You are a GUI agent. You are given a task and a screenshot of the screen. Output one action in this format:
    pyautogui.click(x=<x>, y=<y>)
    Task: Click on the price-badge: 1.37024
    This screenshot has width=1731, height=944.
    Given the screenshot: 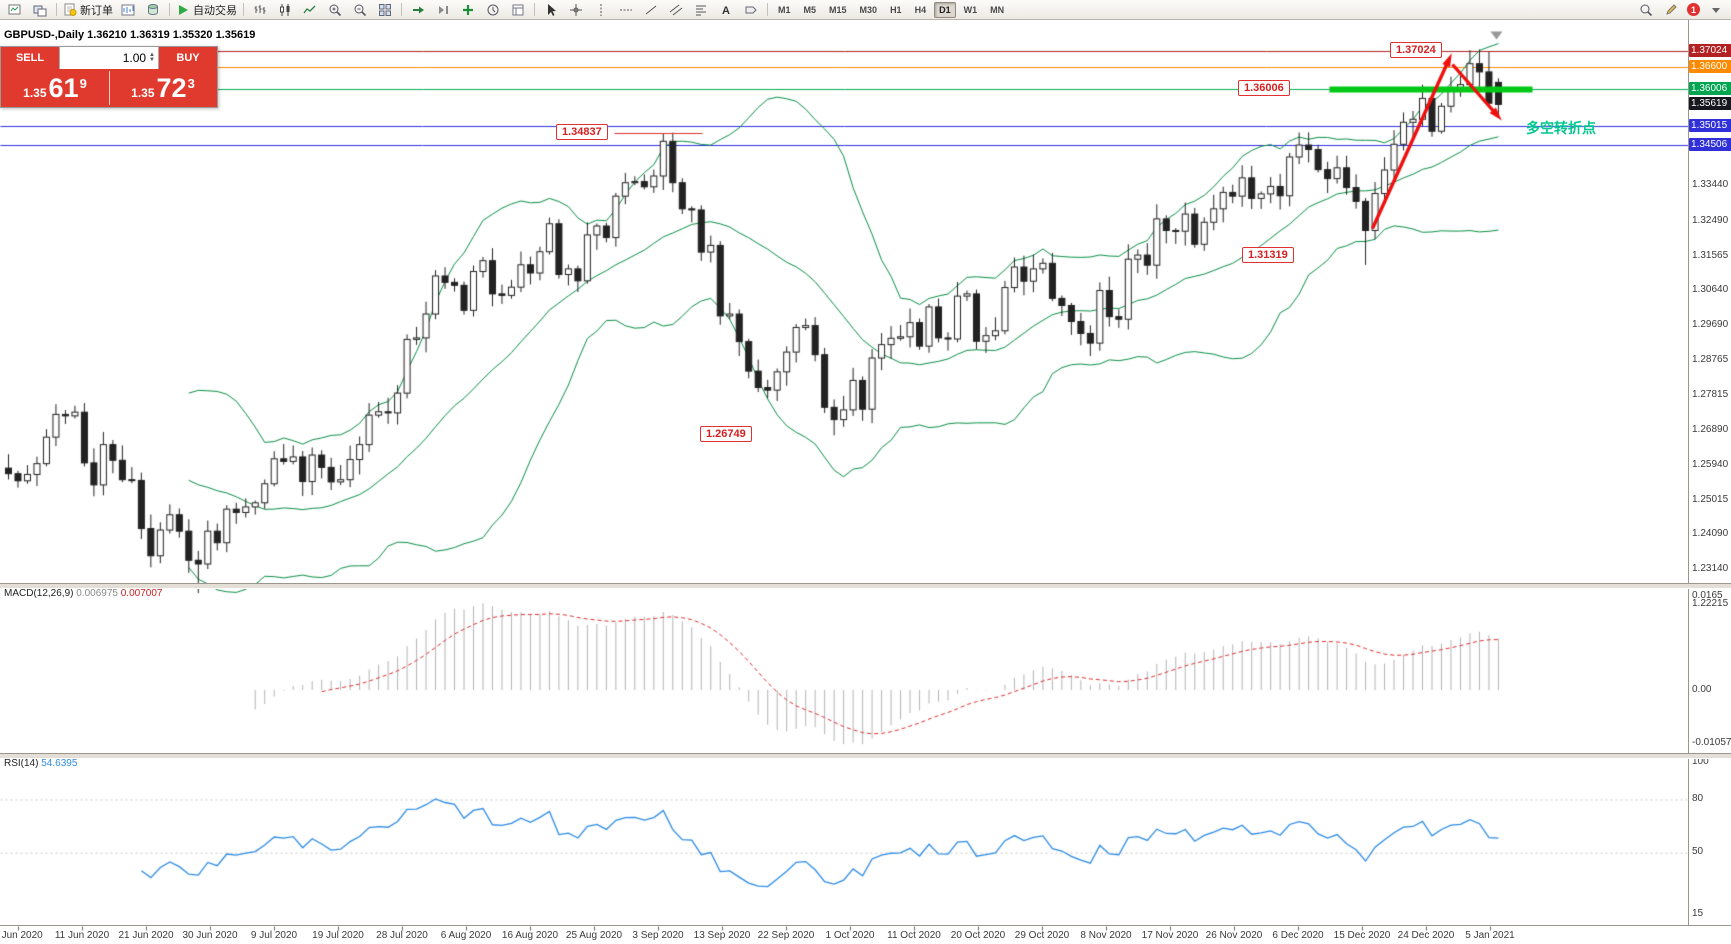 What is the action you would take?
    pyautogui.click(x=1710, y=50)
    